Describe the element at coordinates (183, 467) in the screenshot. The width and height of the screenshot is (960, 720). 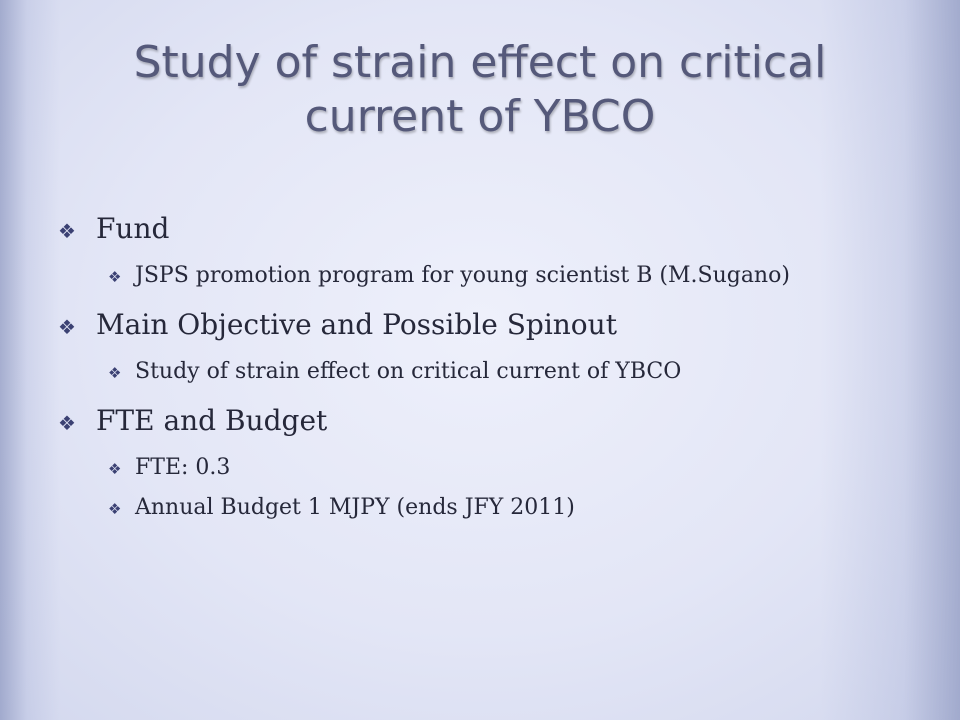
I see `fte-text: FTE: 0.3` at that location.